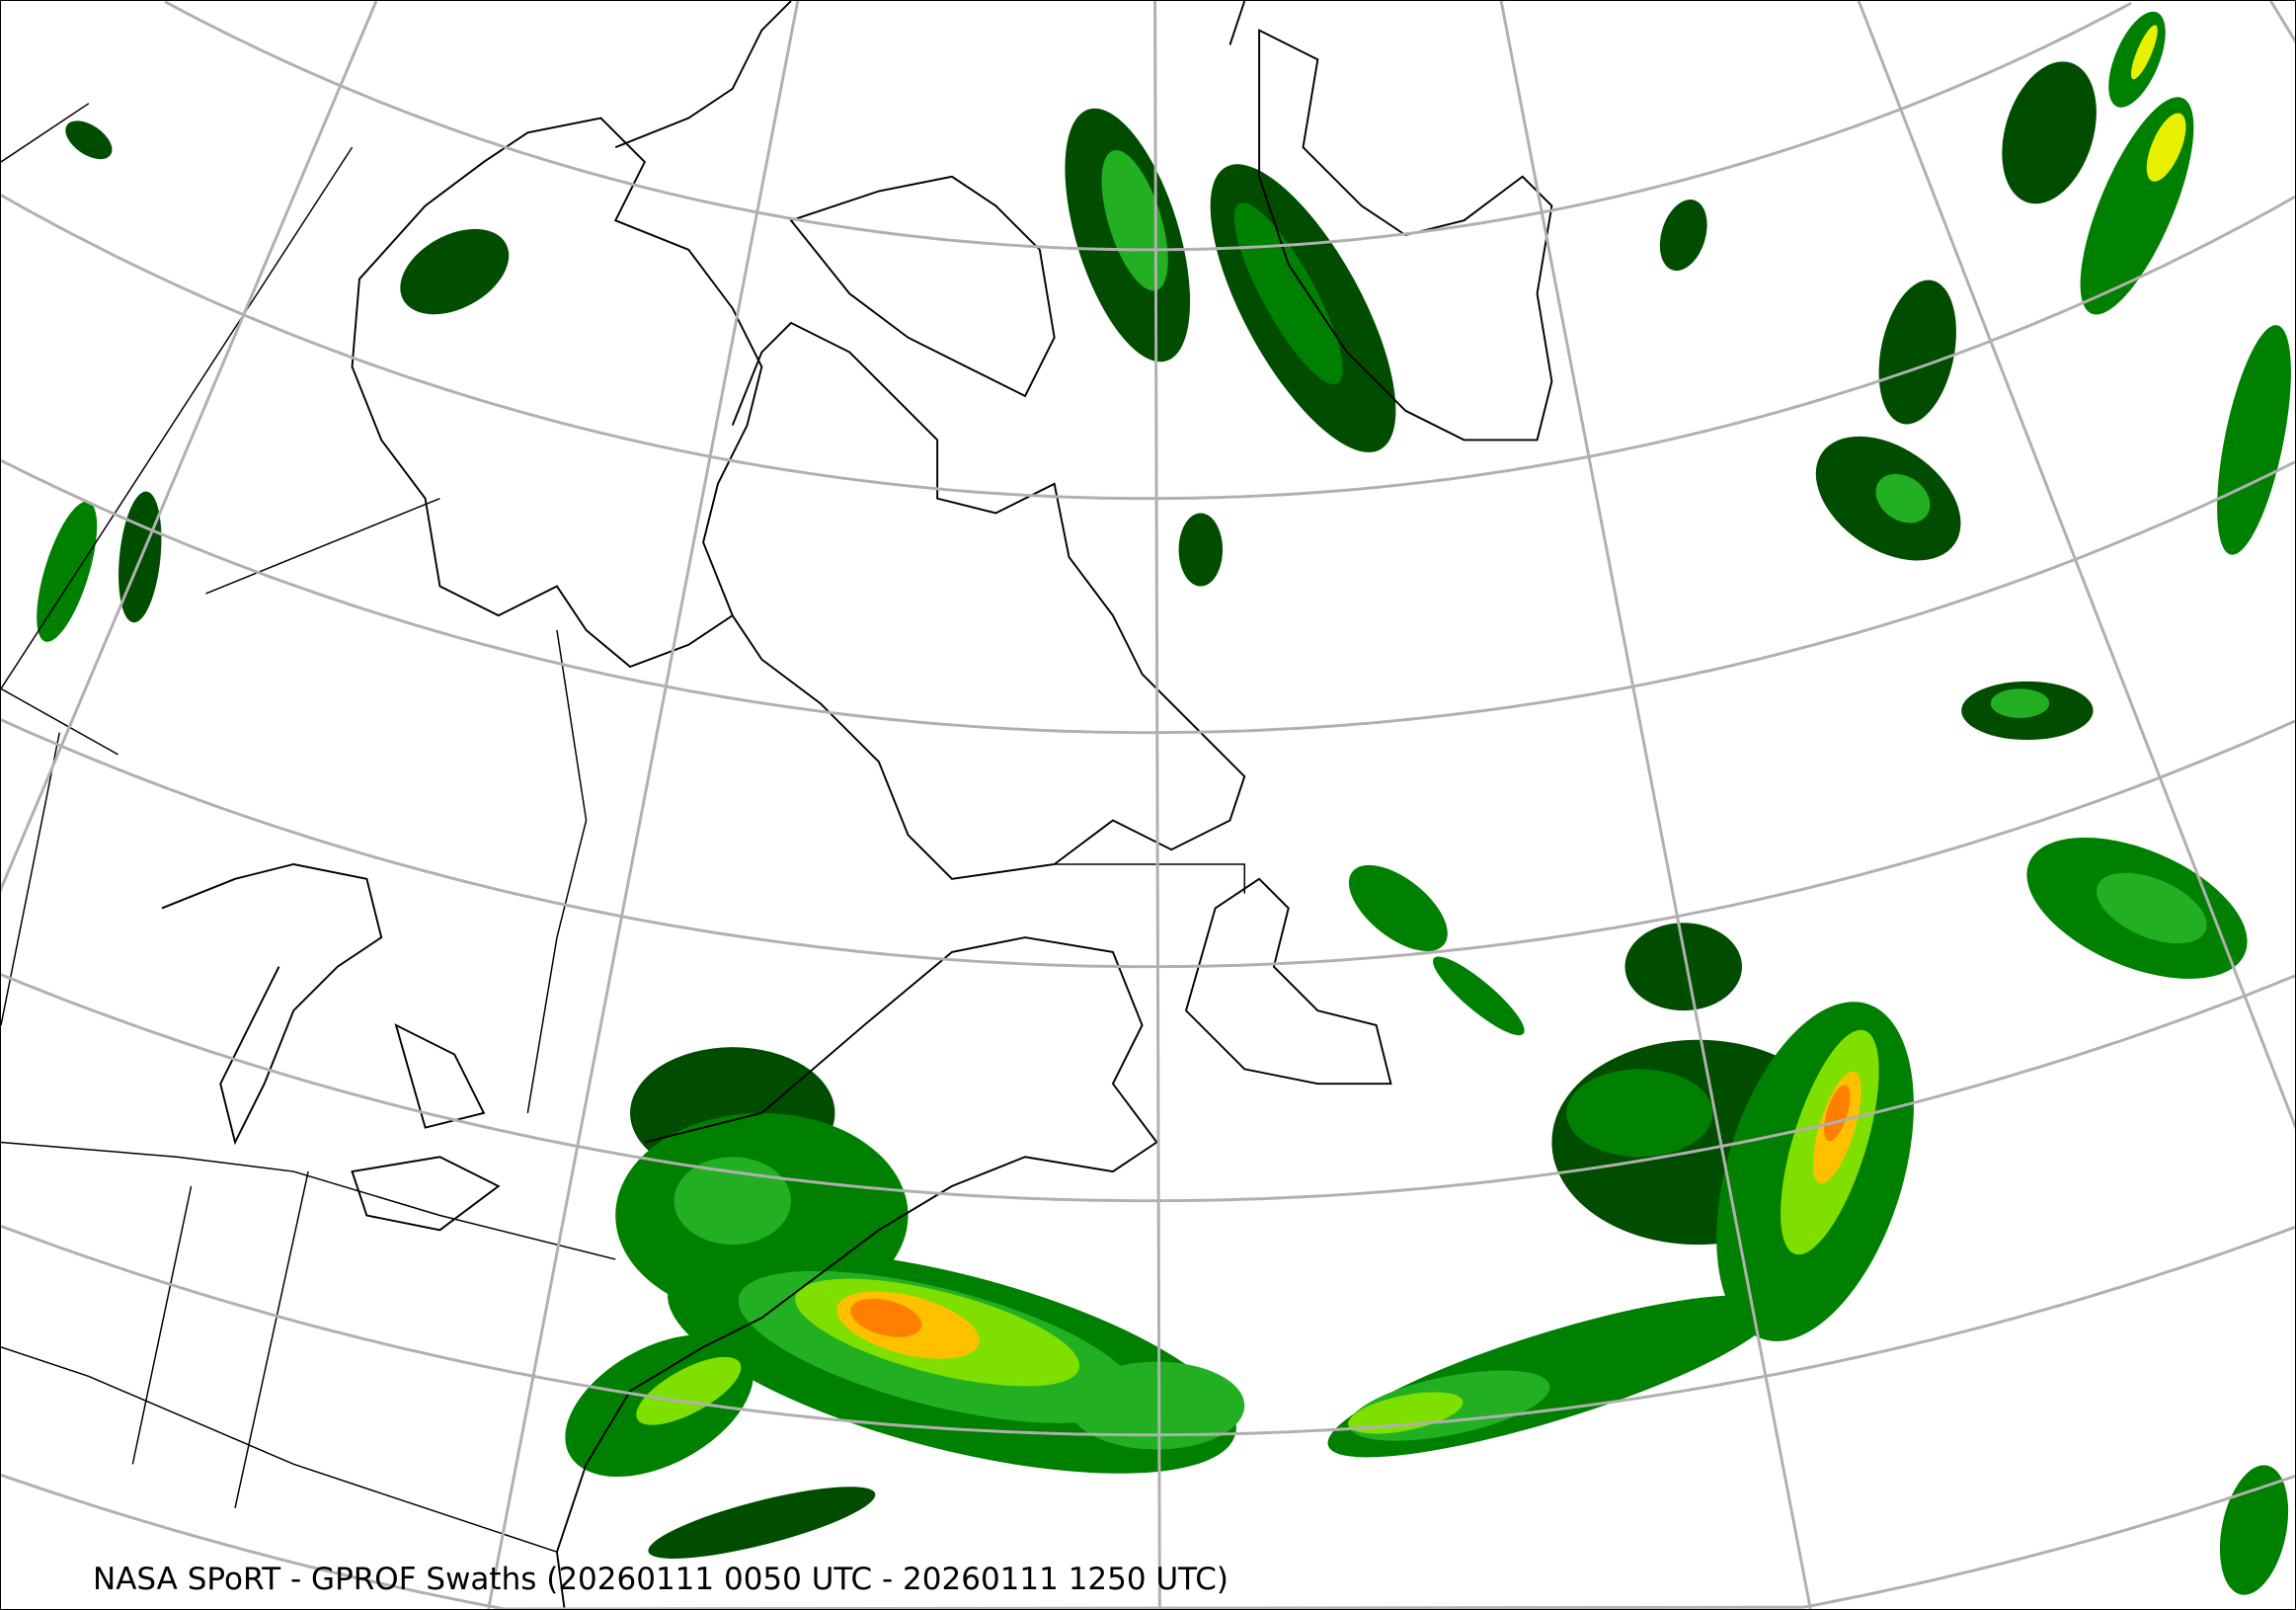  Describe the element at coordinates (989, 600) in the screenshot. I see `coastline-labrador` at that location.